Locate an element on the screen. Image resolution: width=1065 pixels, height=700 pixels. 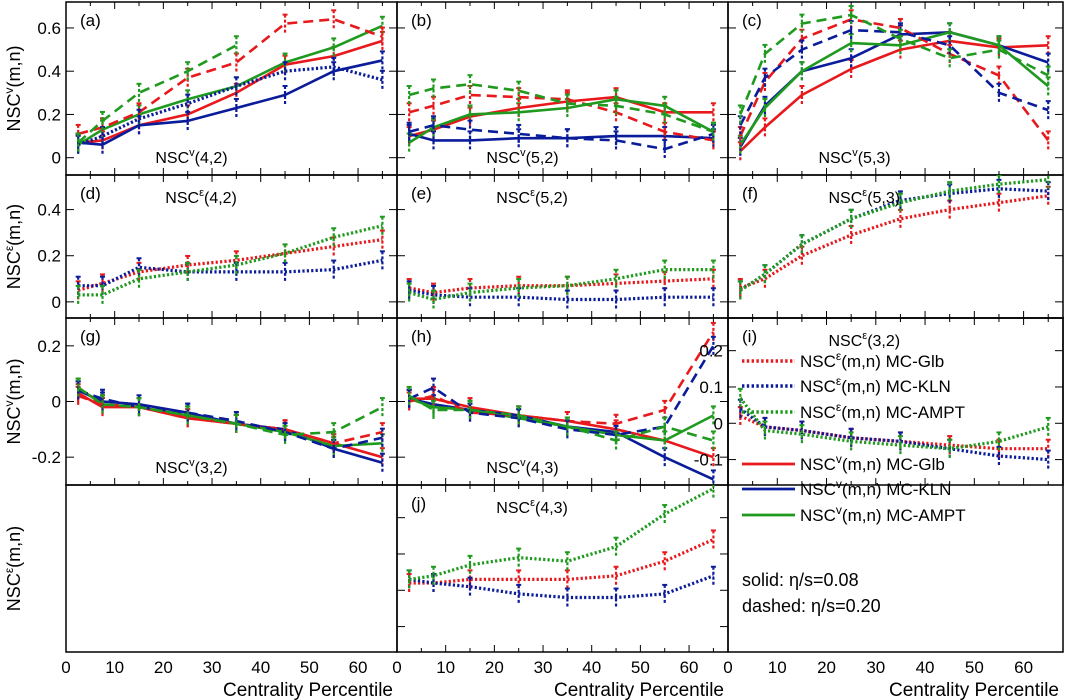
panel-frame is located at coordinates (562, 88).